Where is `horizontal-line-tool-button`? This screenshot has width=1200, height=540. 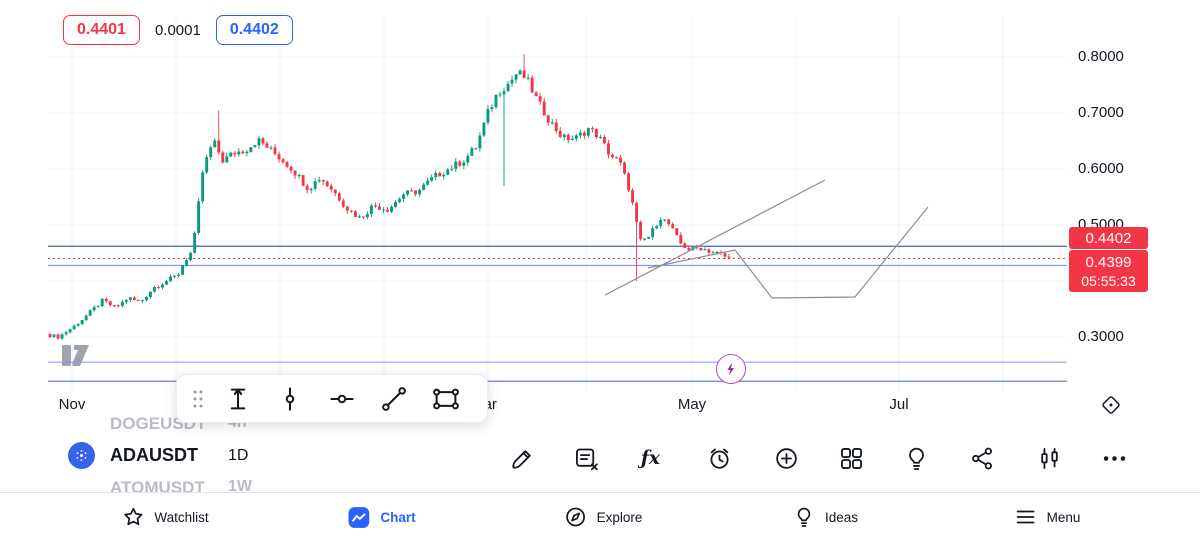
horizontal-line-tool-button is located at coordinates (342, 399).